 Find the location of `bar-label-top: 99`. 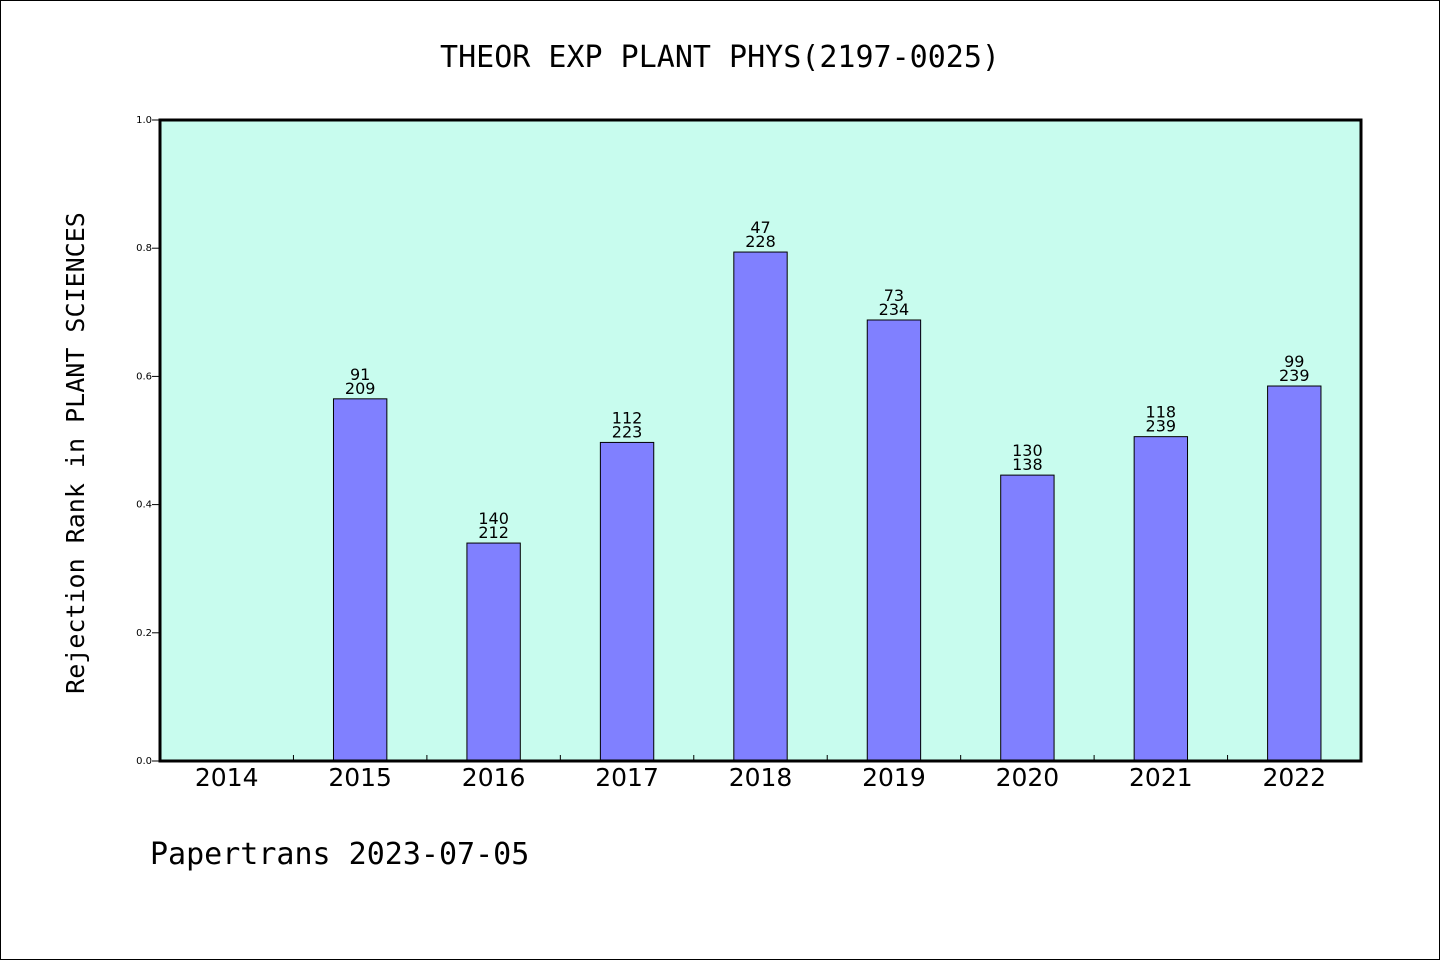

bar-label-top: 99 is located at coordinates (1294, 361).